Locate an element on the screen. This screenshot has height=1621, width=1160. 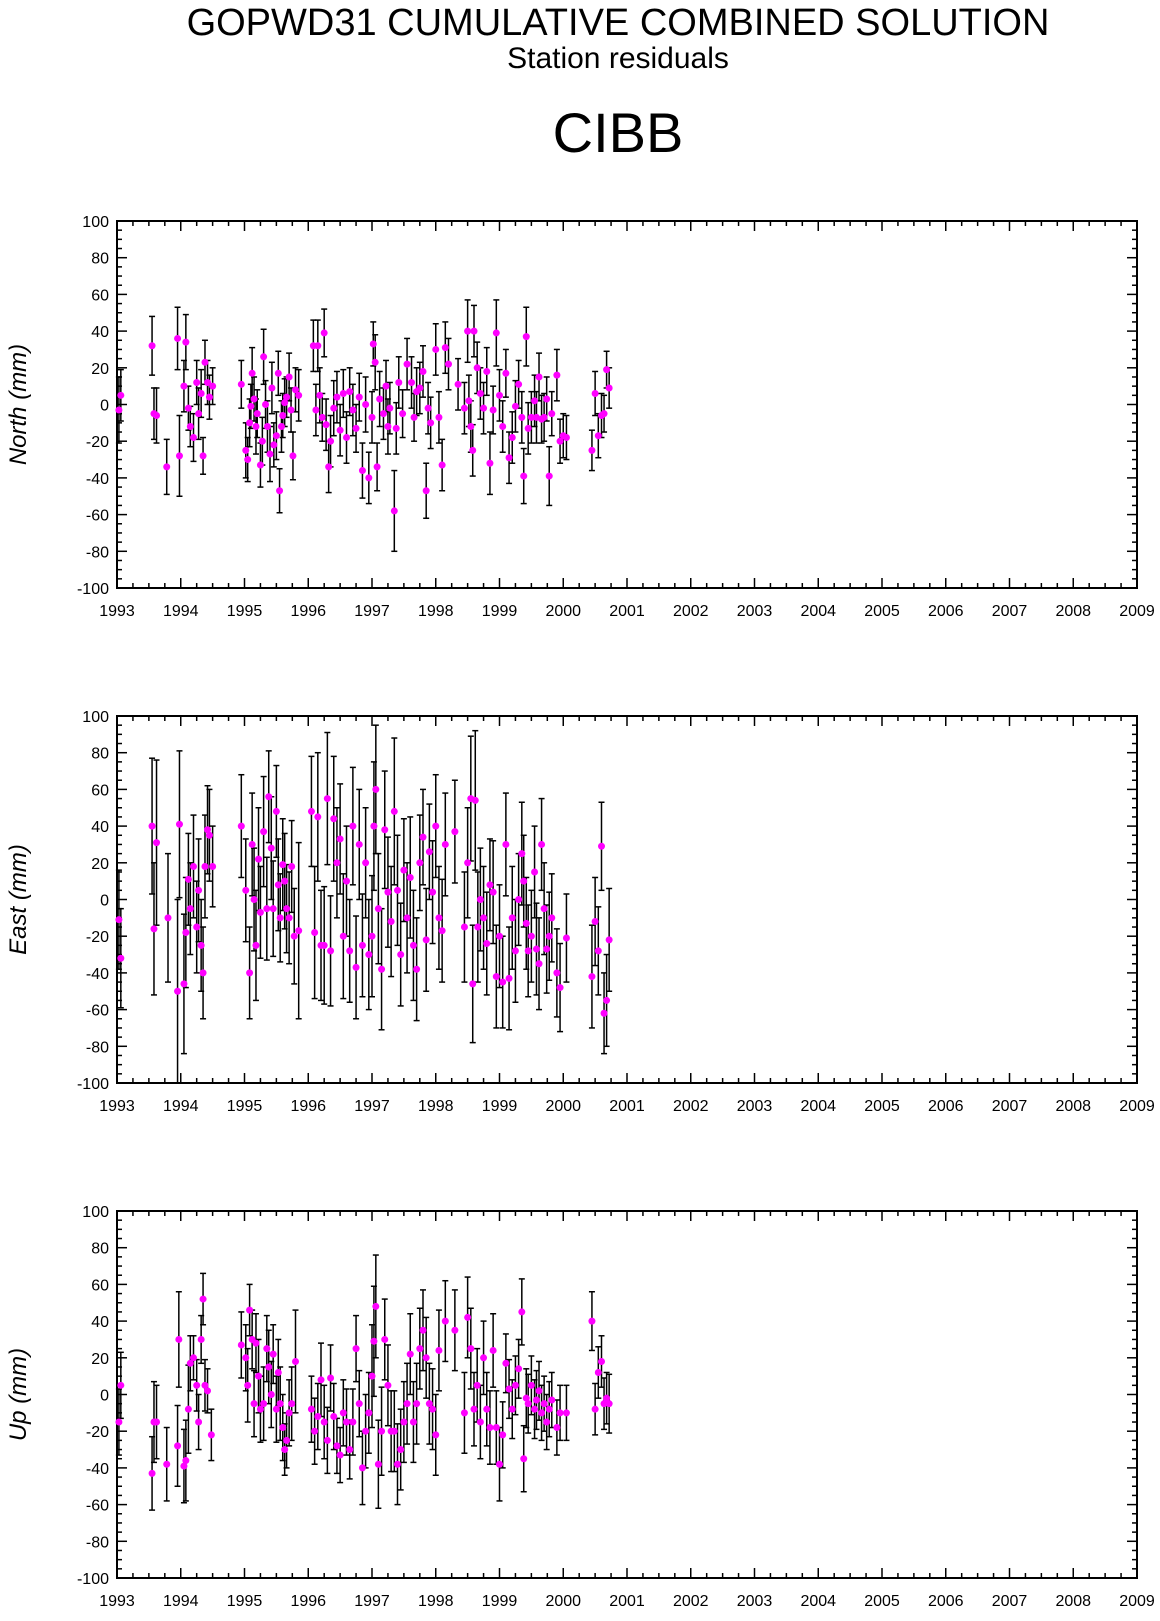
x-tick-label: 1994 is located at coordinates (181, 1601).